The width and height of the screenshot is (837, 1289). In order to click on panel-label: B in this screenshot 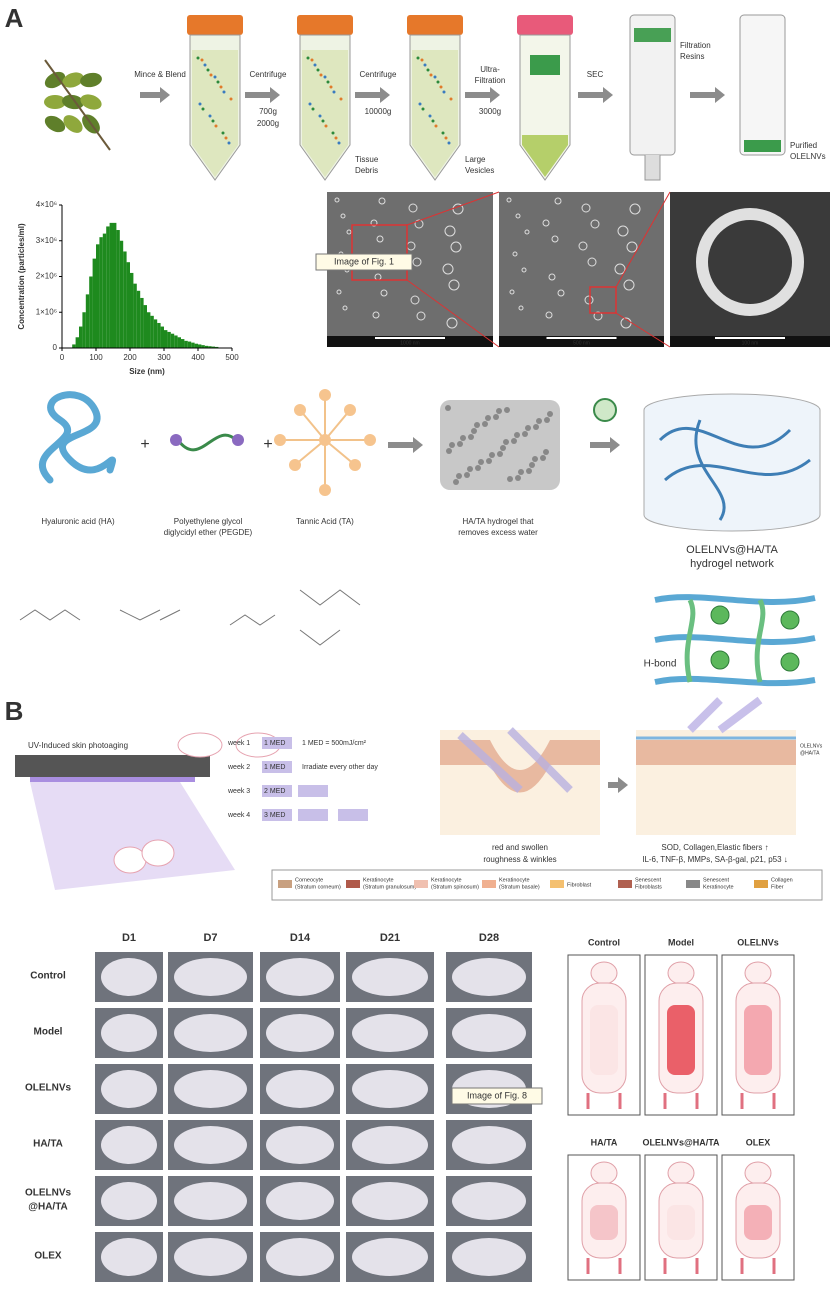, I will do `click(14, 711)`.